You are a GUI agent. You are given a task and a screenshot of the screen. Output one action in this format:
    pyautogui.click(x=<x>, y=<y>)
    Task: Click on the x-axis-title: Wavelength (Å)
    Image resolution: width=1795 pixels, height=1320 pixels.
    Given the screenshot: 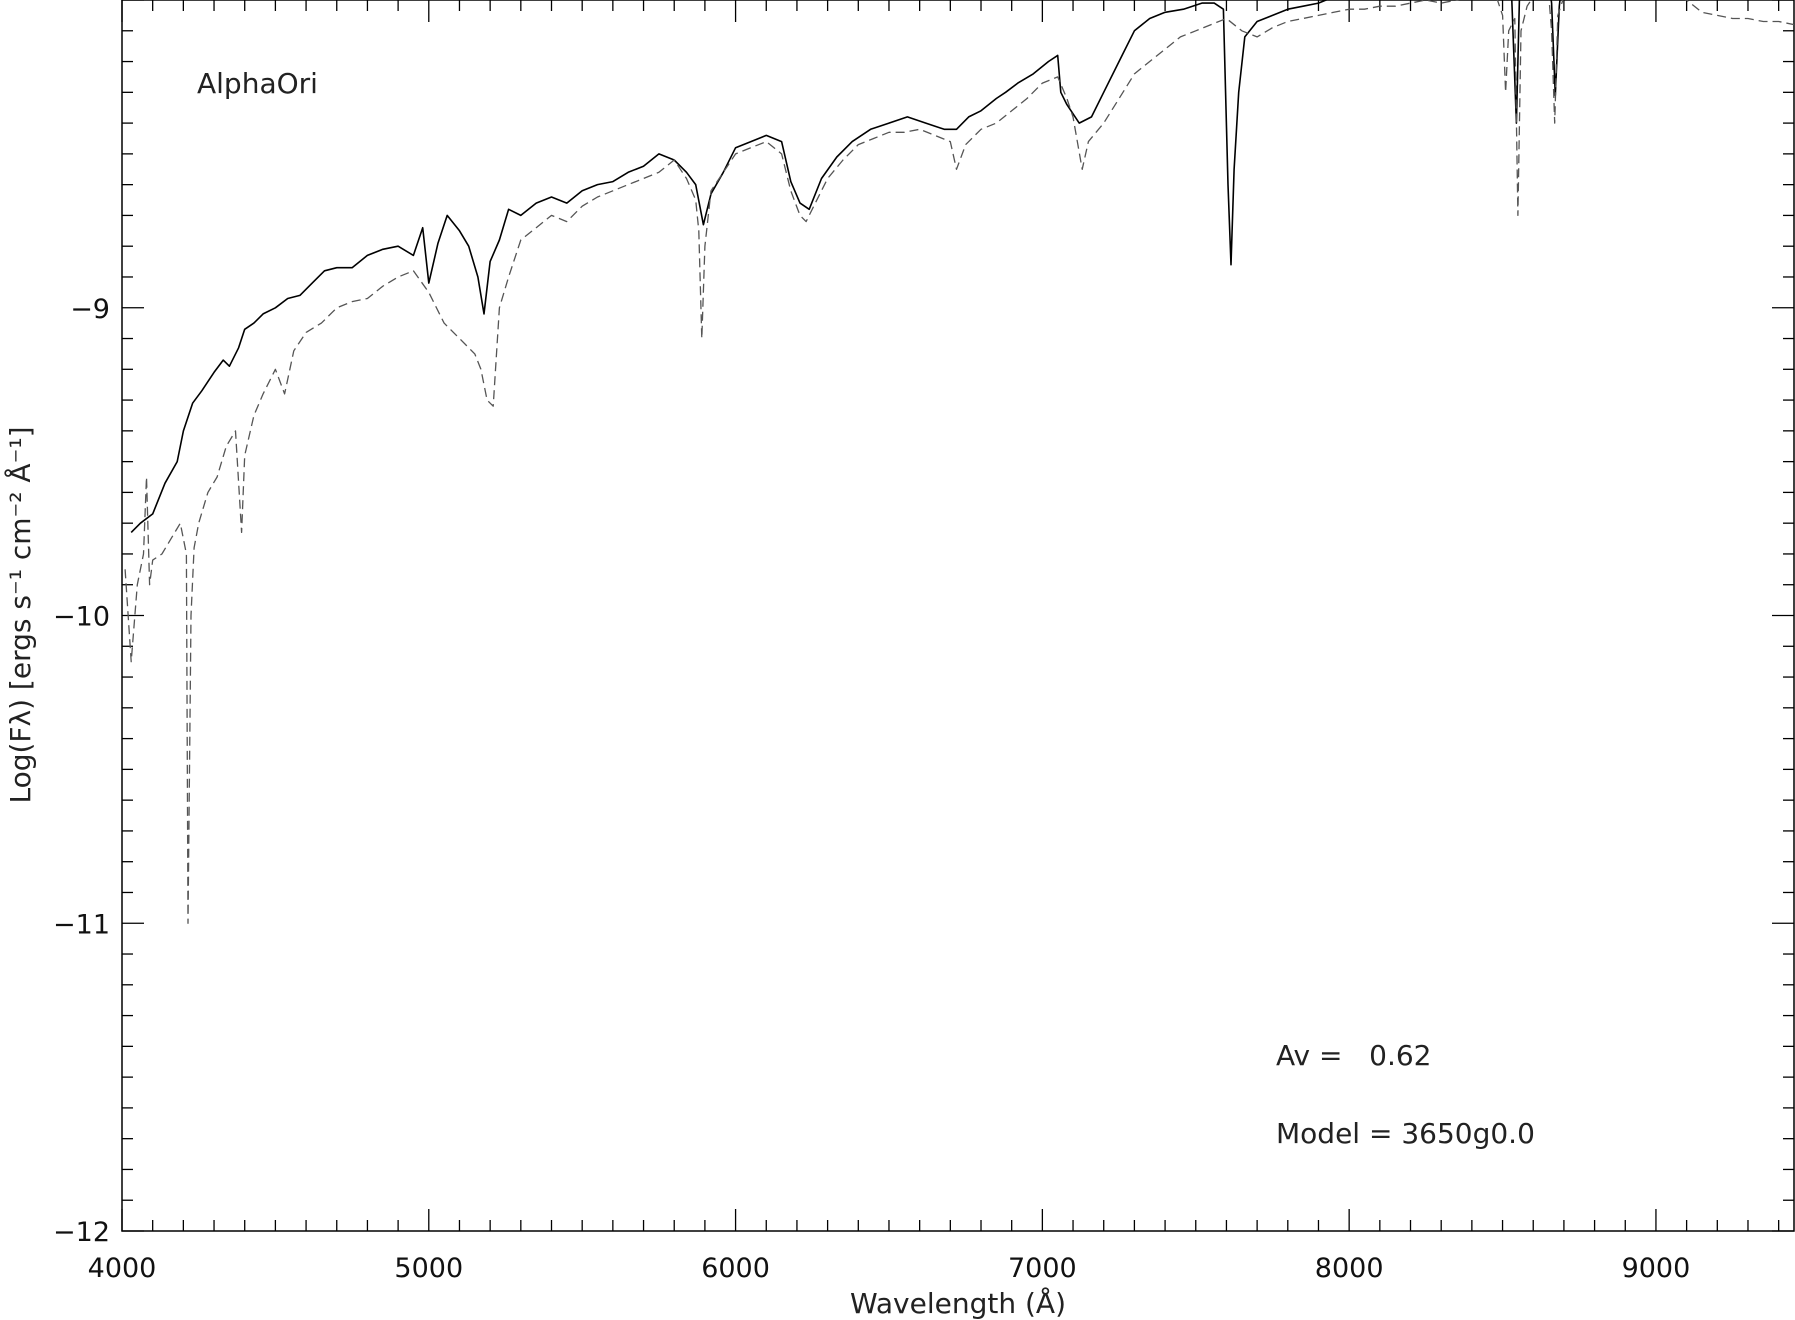 What is the action you would take?
    pyautogui.click(x=958, y=1303)
    